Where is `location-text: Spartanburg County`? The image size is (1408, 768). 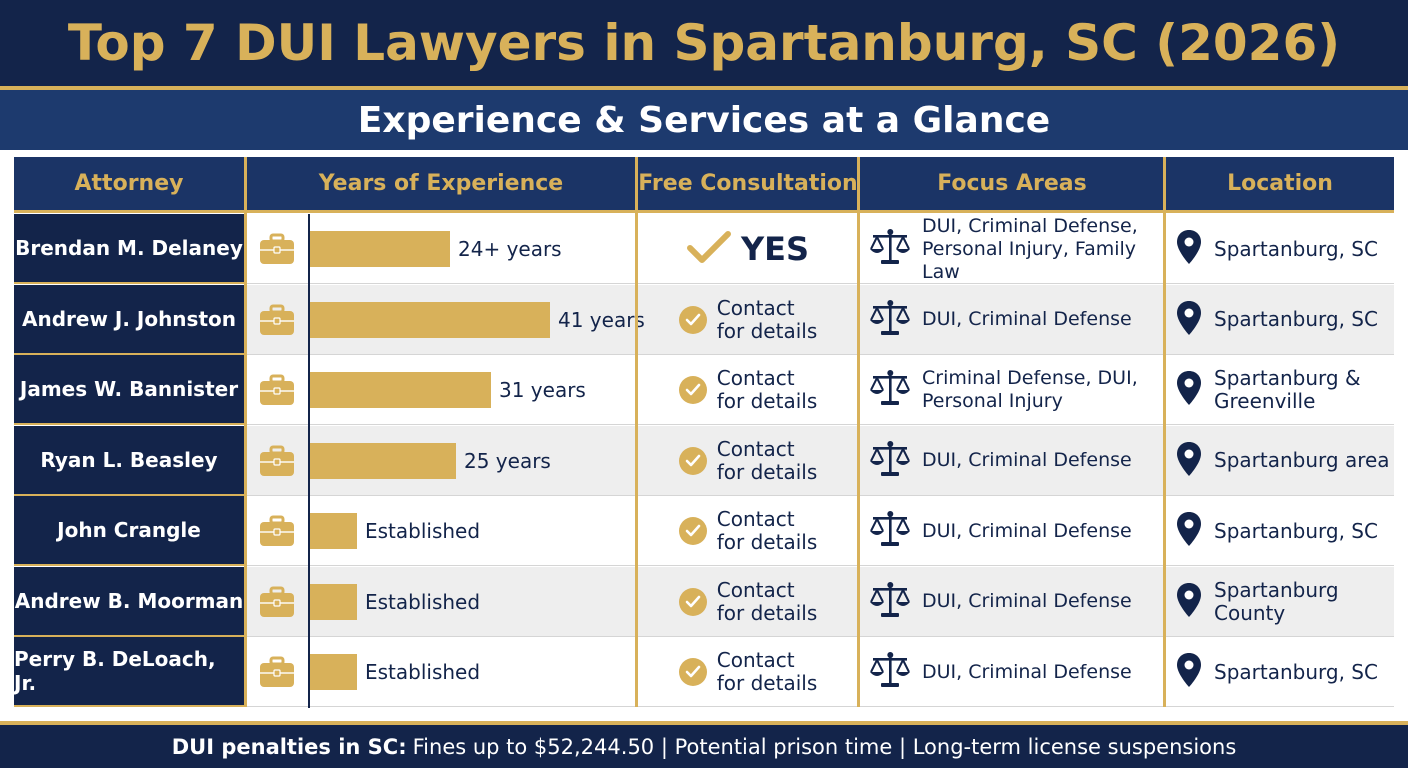 location-text: Spartanburg County is located at coordinates (1276, 601).